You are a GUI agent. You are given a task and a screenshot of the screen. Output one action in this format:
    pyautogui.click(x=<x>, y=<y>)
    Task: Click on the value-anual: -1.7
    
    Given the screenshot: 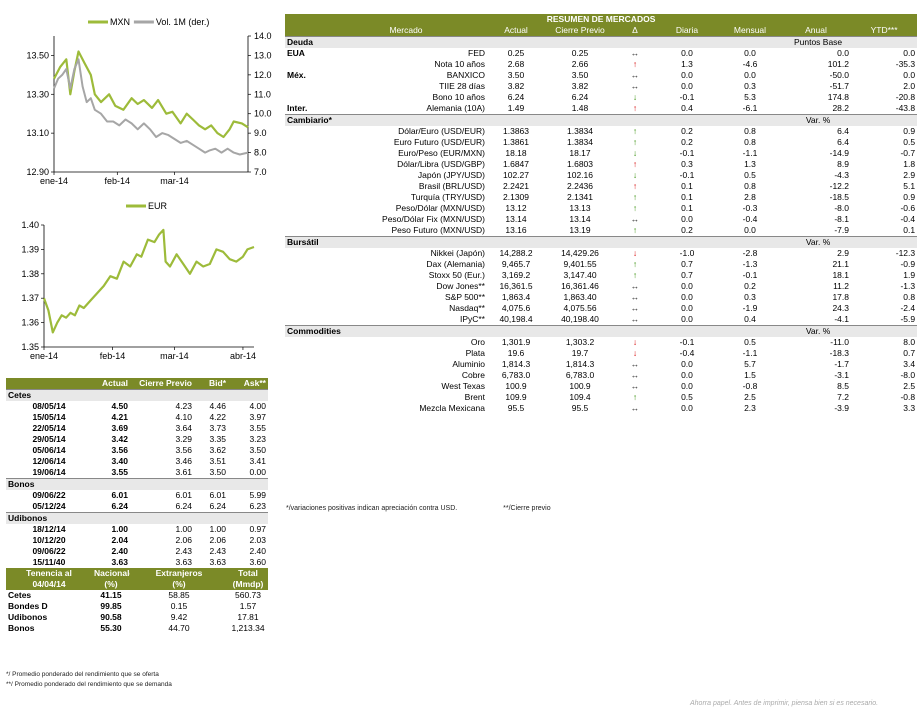 What is the action you would take?
    pyautogui.click(x=841, y=364)
    